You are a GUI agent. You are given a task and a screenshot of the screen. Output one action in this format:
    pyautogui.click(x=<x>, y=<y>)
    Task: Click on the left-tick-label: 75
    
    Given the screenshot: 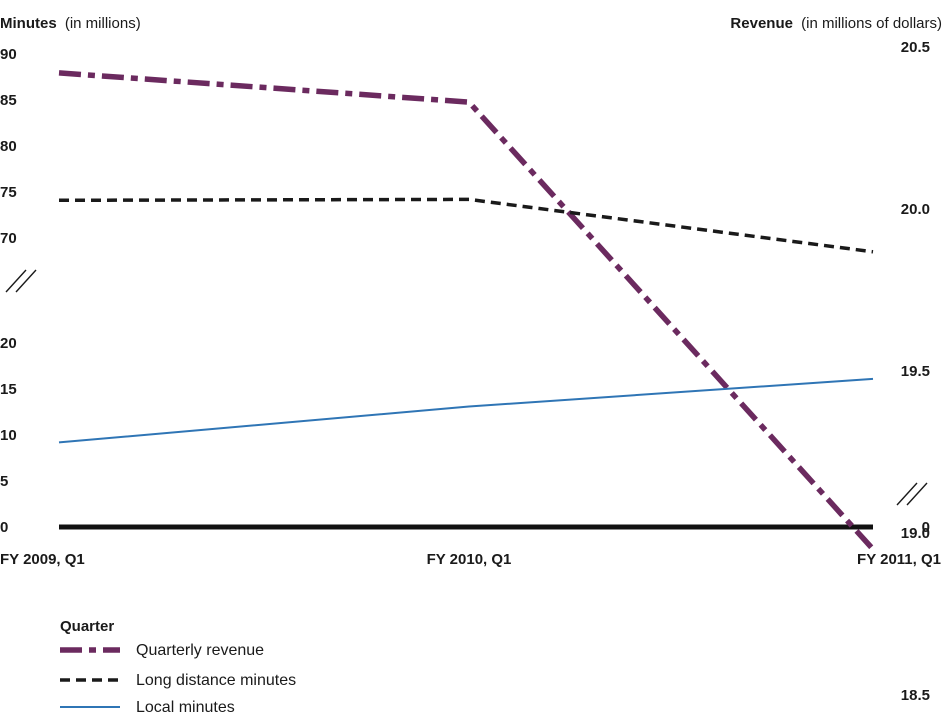 What is the action you would take?
    pyautogui.click(x=8, y=192)
    